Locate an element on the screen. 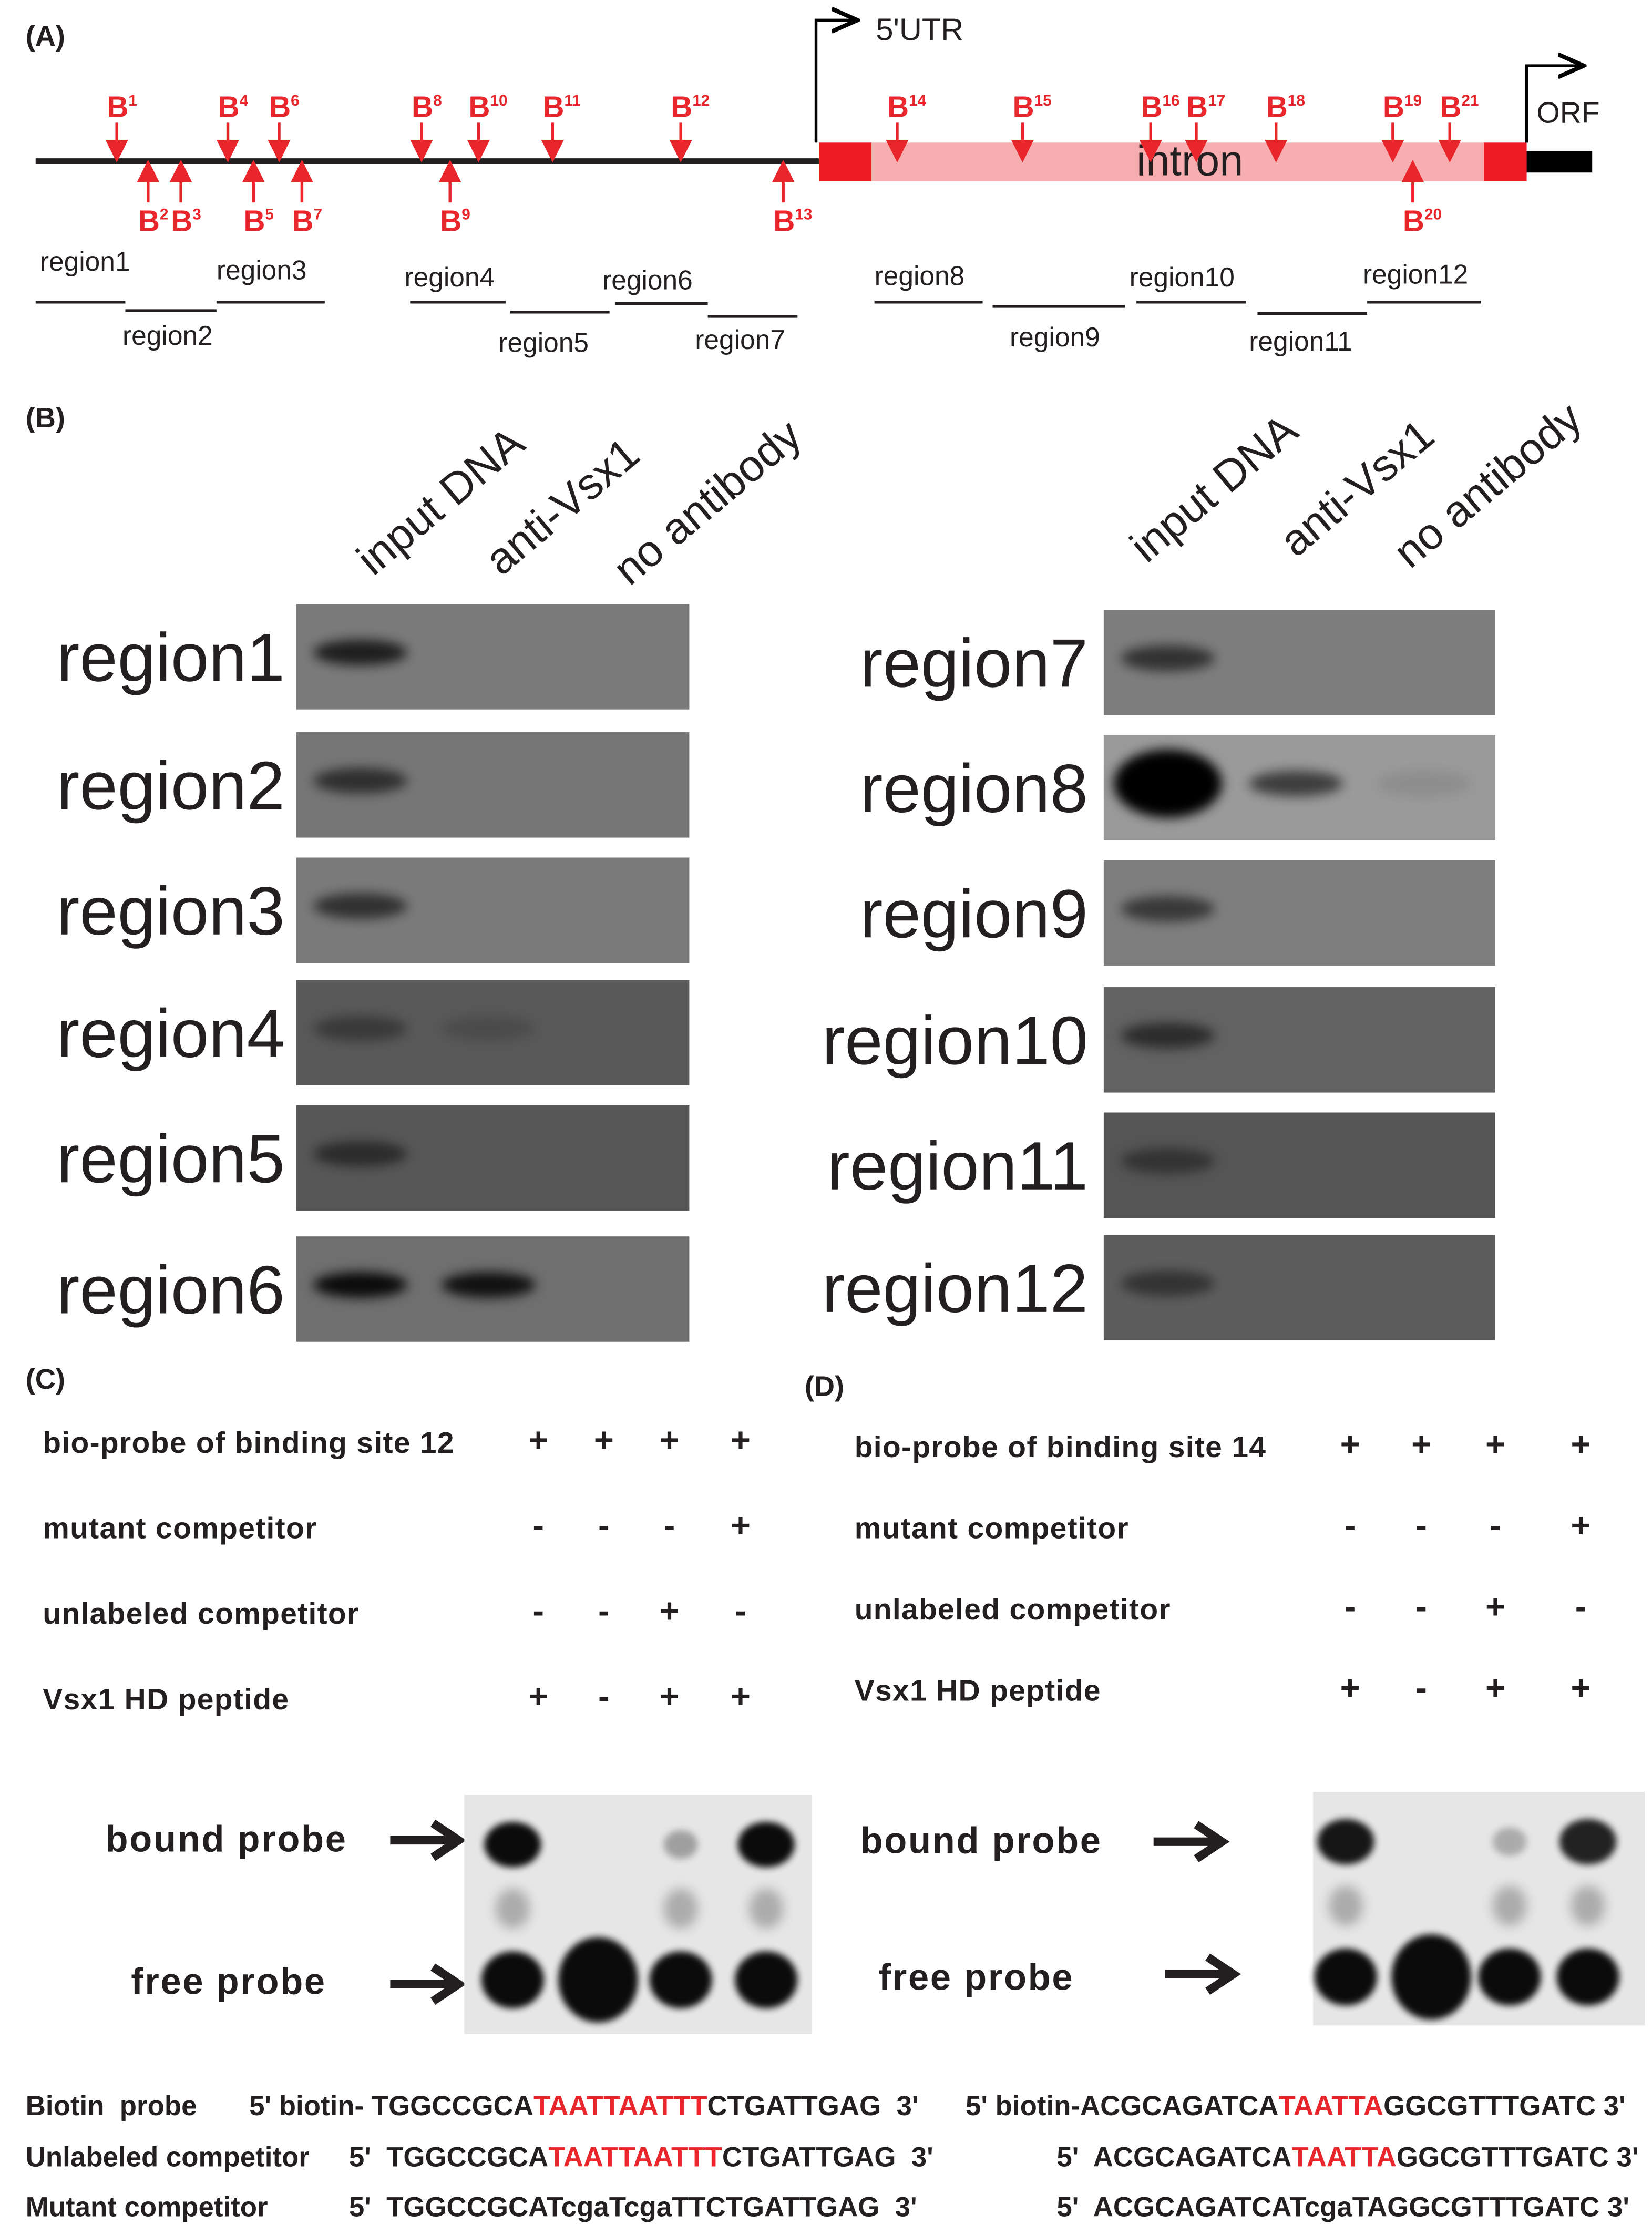 This screenshot has height=2225, width=1652. tss-arrow is located at coordinates (834, 81).